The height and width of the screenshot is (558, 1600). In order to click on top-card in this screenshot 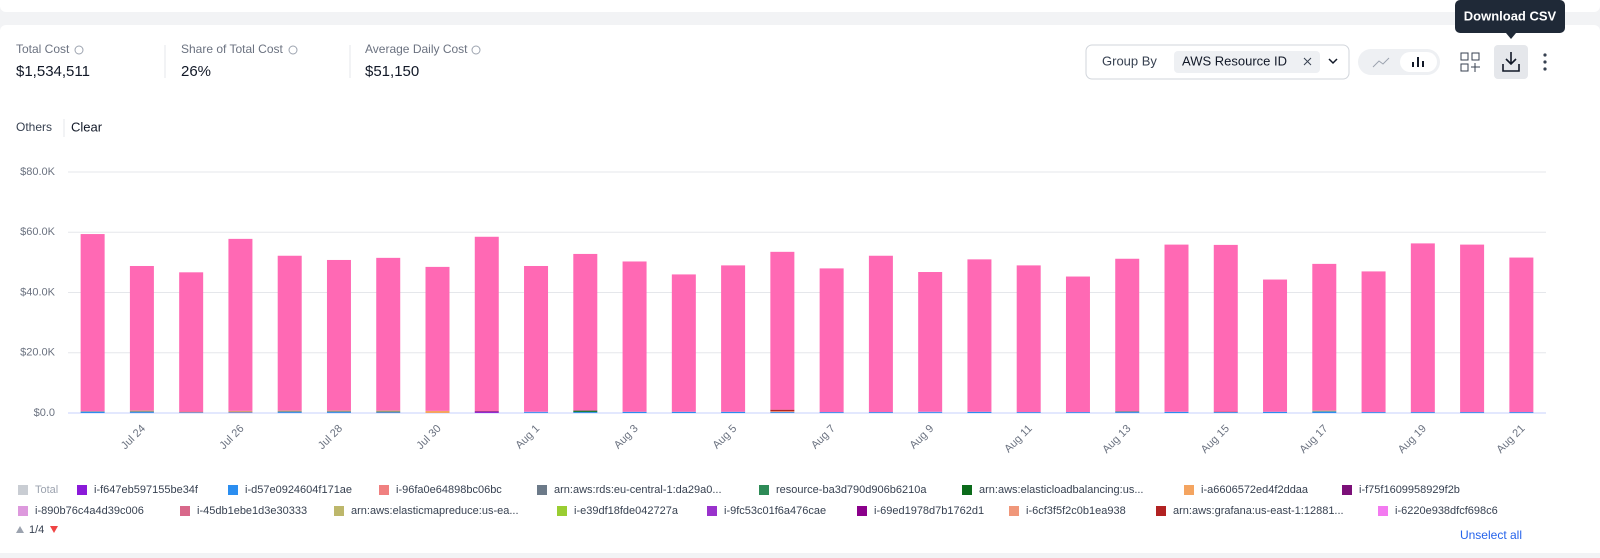, I will do `click(800, 6)`.